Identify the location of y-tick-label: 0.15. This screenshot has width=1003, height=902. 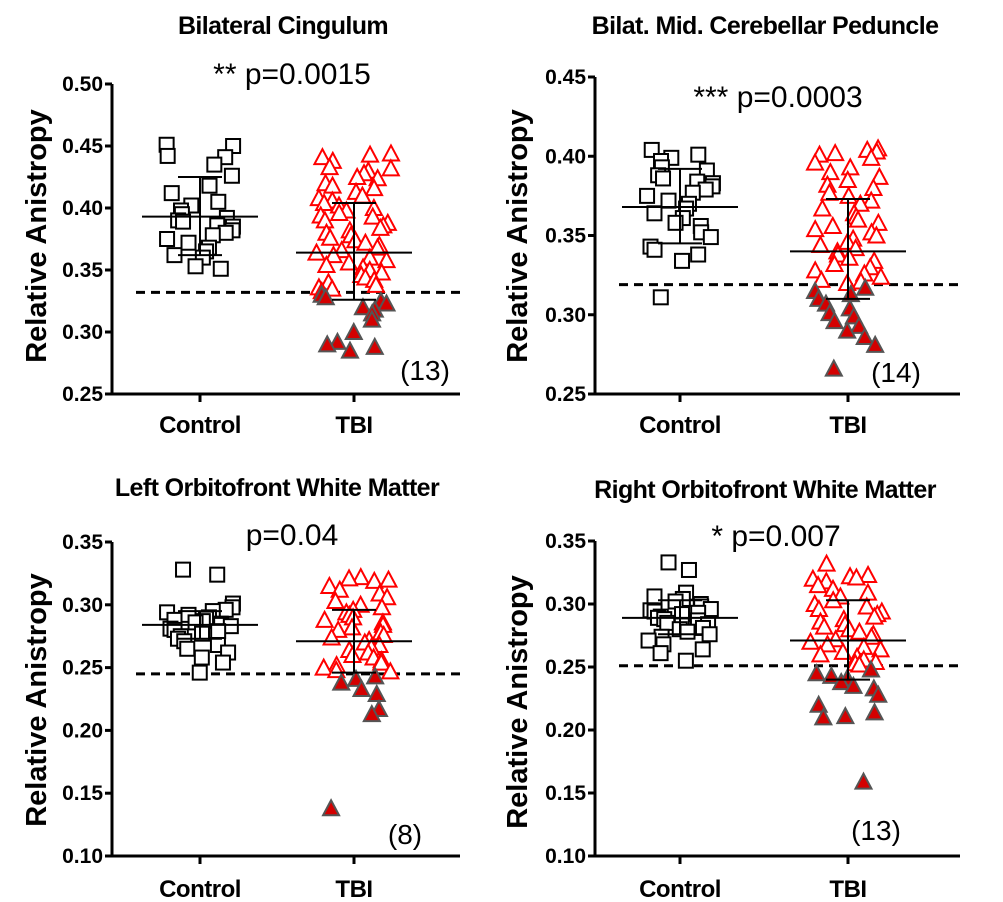
(82, 793).